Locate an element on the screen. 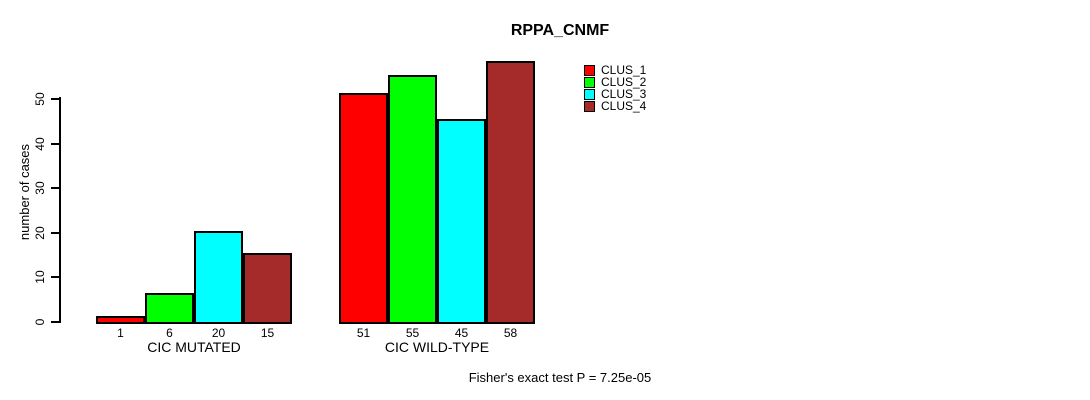  legend-item-clus_2: CLUS_2 is located at coordinates (615, 82).